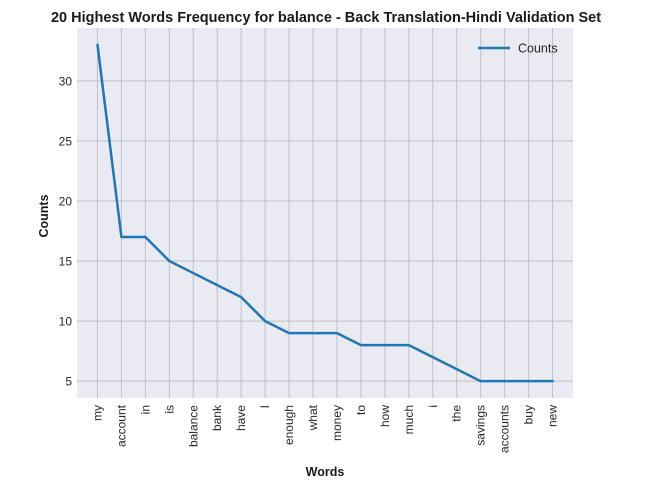 The height and width of the screenshot is (489, 652). I want to click on x-tick-label-14: i, so click(433, 406).